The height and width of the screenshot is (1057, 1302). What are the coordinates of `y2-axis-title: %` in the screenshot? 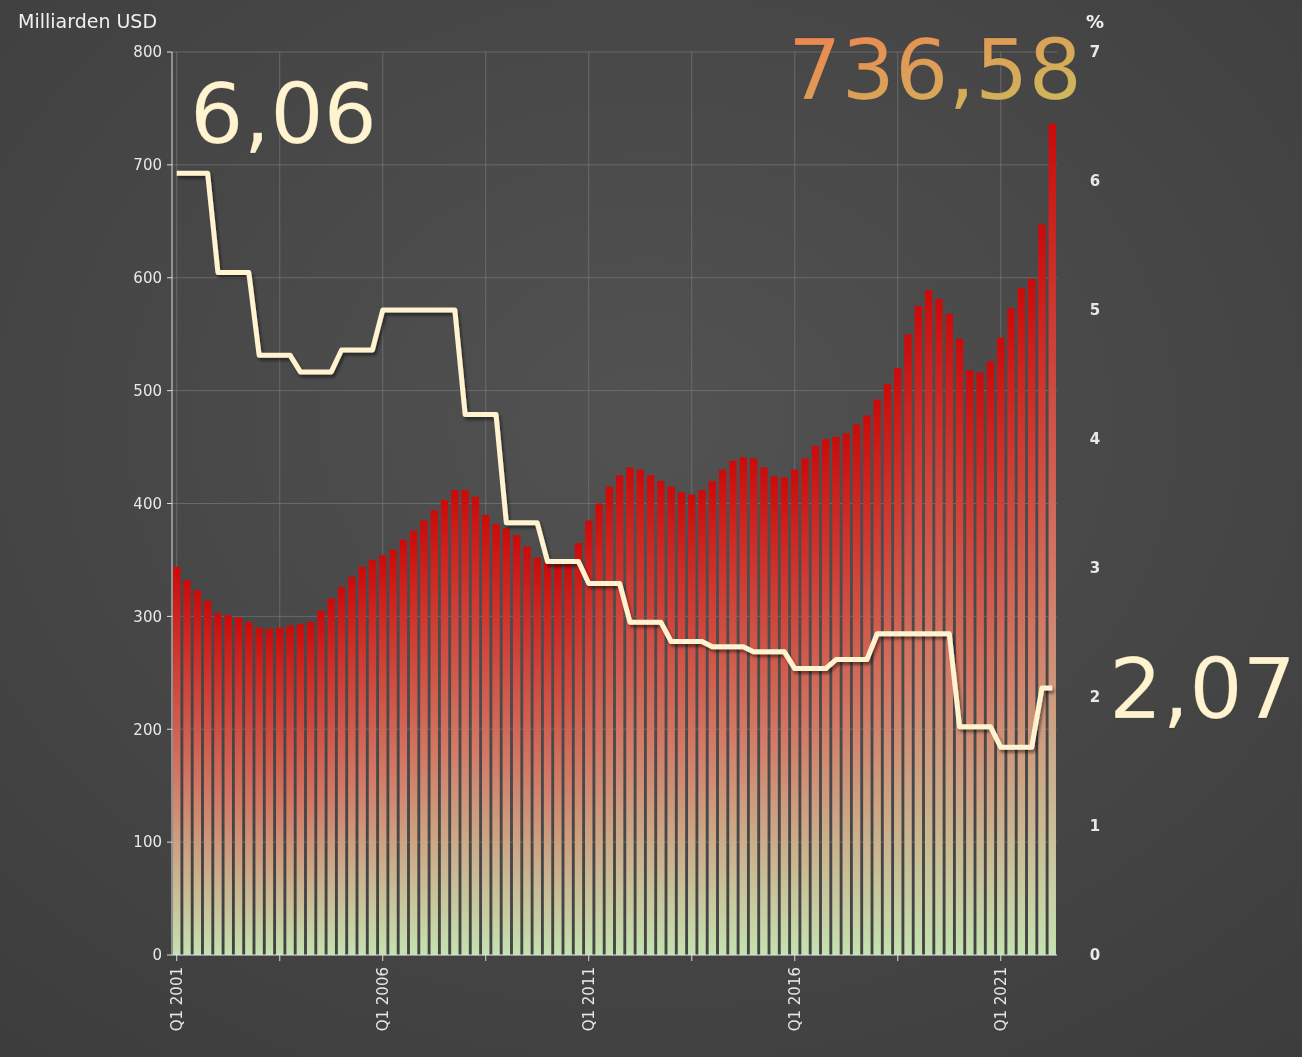 It's located at (1095, 21).